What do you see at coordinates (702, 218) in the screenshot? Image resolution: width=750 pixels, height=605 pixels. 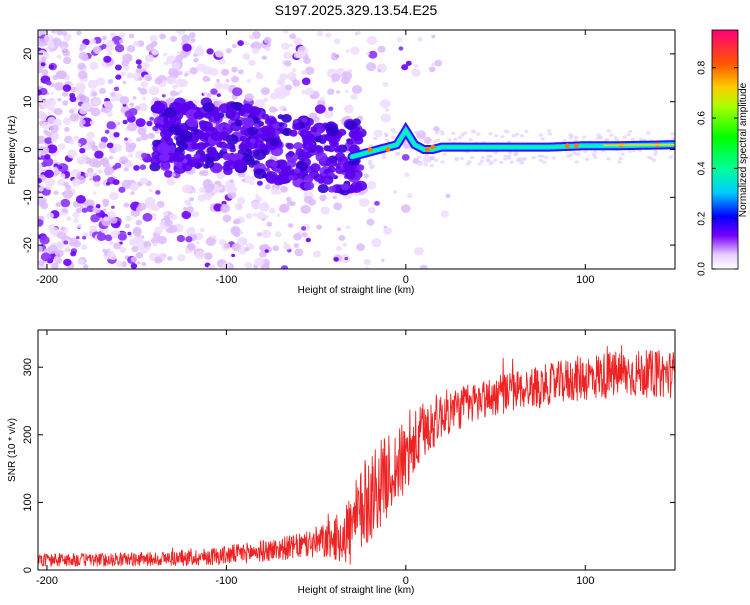 I see `colorbar-tick-label: 0.2` at bounding box center [702, 218].